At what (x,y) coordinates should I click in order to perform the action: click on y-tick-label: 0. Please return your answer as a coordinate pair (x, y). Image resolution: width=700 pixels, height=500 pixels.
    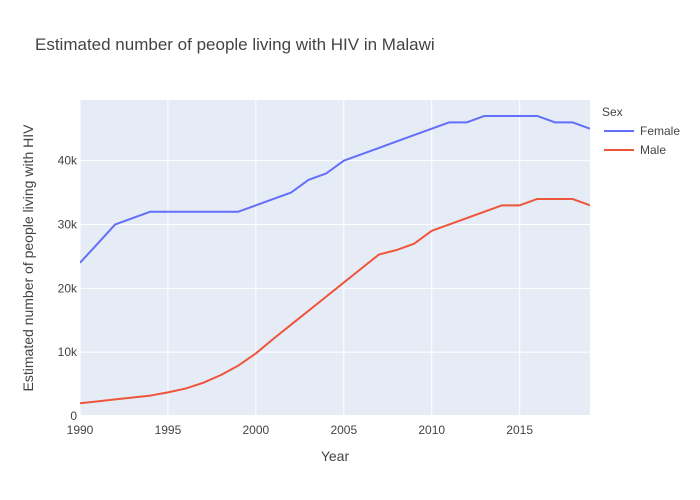
    Looking at the image, I should click on (73, 416).